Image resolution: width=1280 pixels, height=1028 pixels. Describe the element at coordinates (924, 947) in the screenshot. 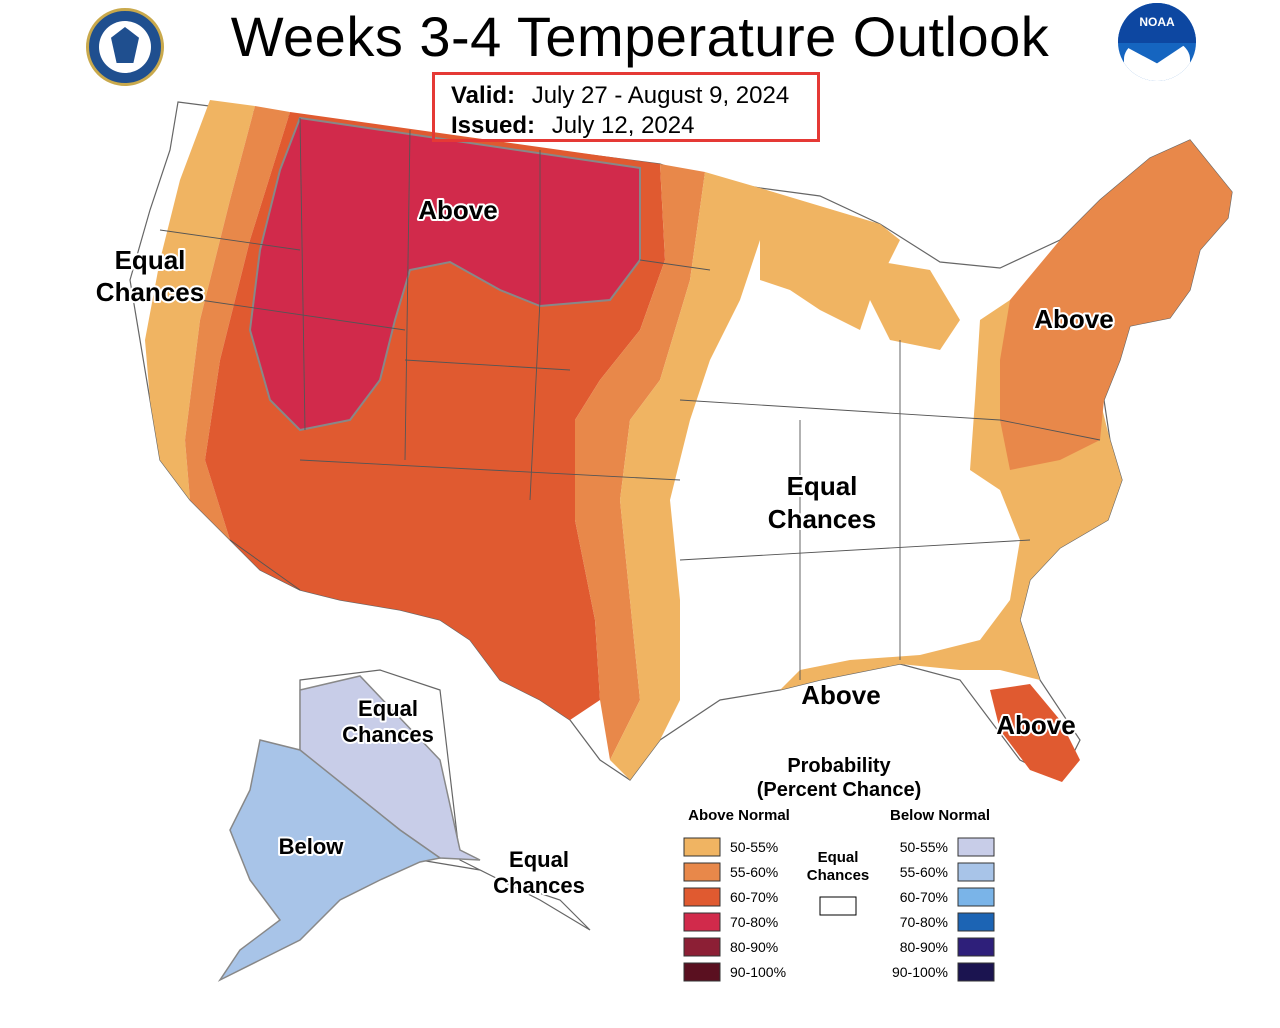

I see `legend-below-label-4: 80-90%` at that location.